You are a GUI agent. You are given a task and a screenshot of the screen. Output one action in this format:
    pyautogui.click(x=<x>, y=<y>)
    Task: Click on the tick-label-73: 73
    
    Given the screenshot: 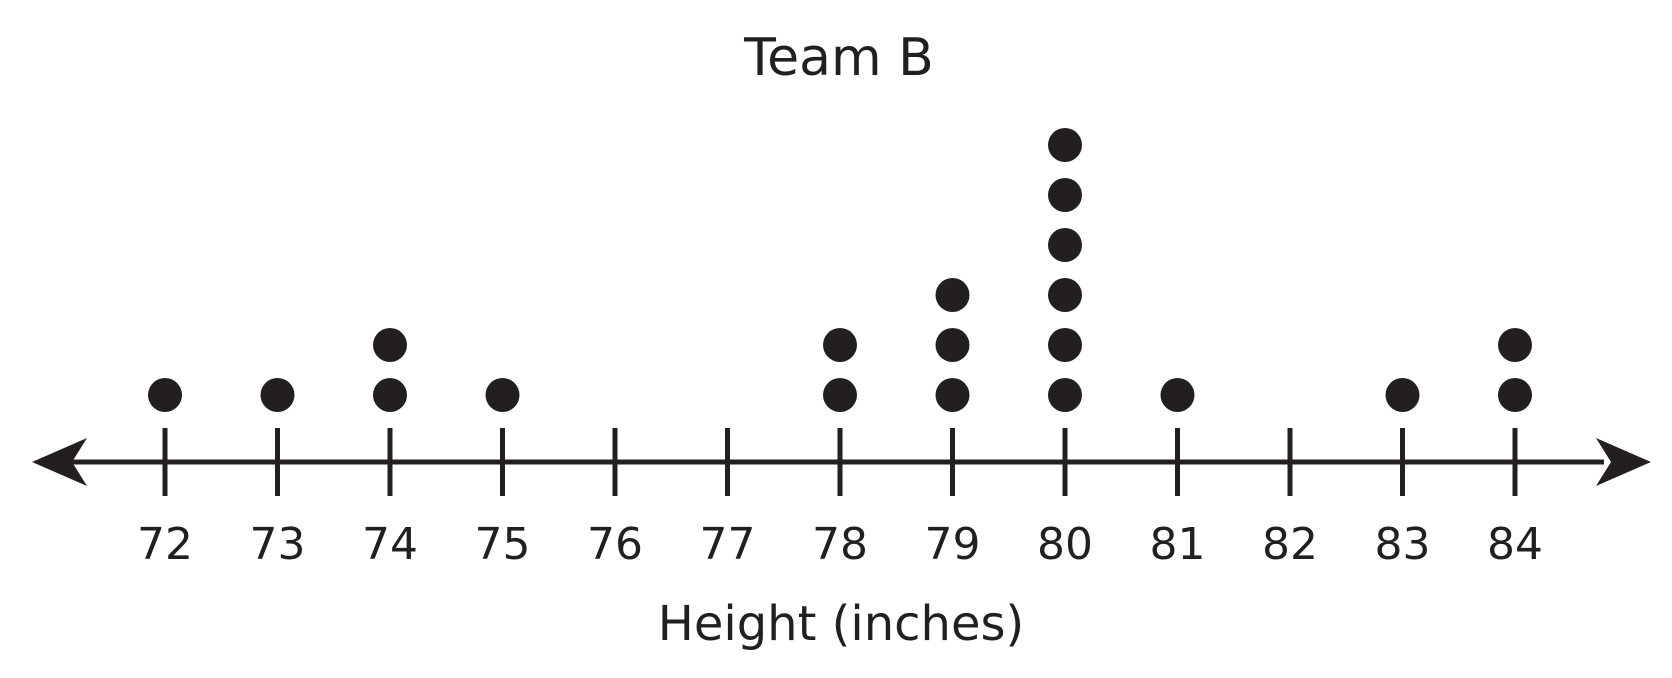 What is the action you would take?
    pyautogui.click(x=278, y=544)
    